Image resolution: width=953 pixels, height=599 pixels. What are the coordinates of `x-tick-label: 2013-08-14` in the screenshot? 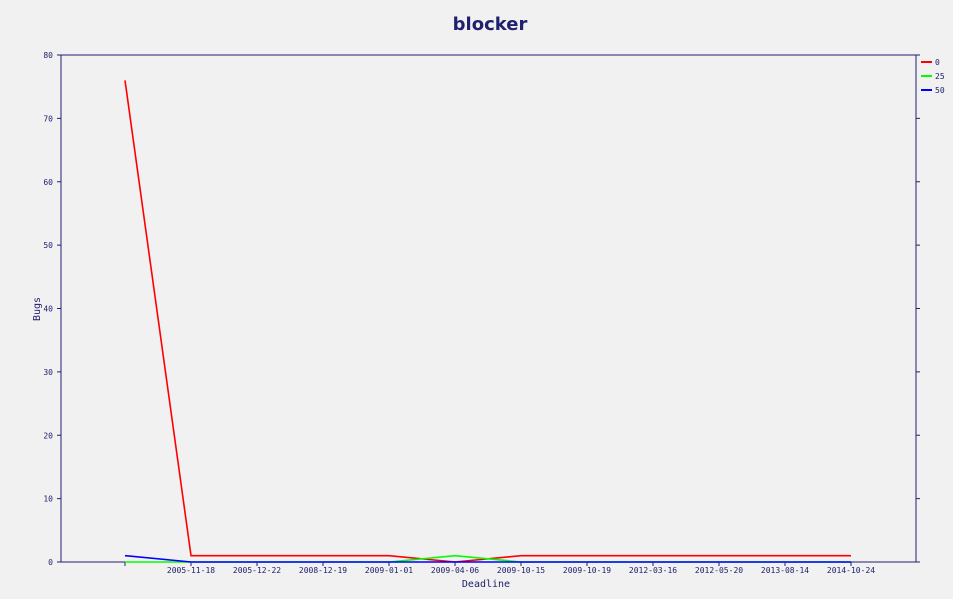 It's located at (785, 570).